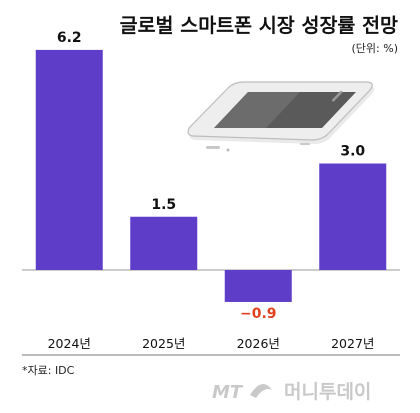 The width and height of the screenshot is (420, 413). What do you see at coordinates (327, 392) in the screenshot?
I see `brand-korean: 머니투데이` at bounding box center [327, 392].